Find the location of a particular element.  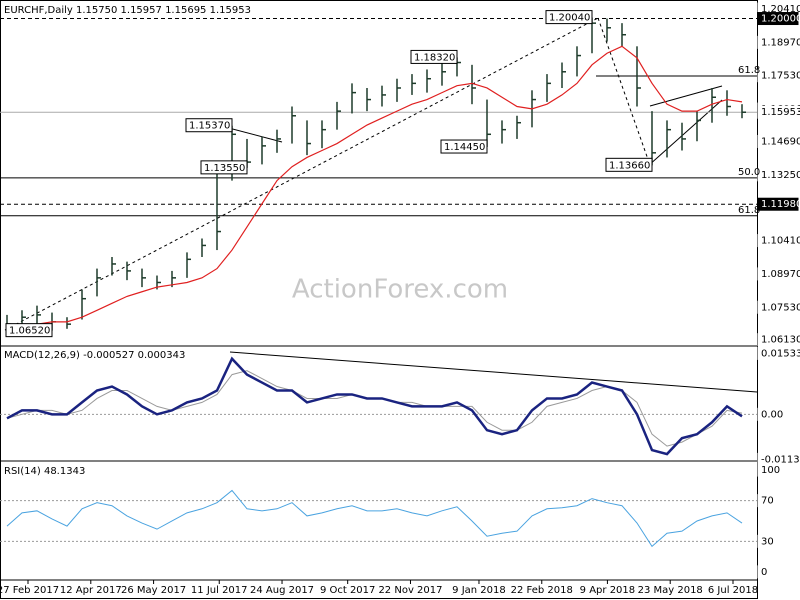

chart-title: RSI(14) 48.1343 is located at coordinates (44, 471).